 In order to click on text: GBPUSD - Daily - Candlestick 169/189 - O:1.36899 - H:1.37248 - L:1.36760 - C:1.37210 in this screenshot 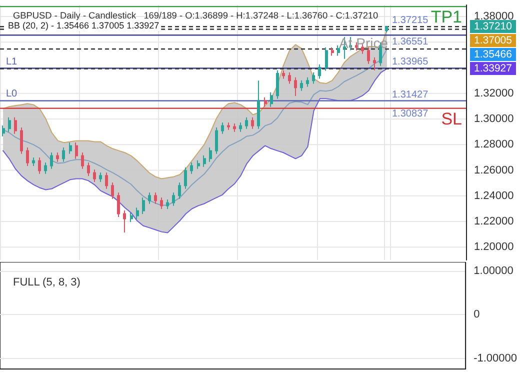, I will do `click(195, 15)`.